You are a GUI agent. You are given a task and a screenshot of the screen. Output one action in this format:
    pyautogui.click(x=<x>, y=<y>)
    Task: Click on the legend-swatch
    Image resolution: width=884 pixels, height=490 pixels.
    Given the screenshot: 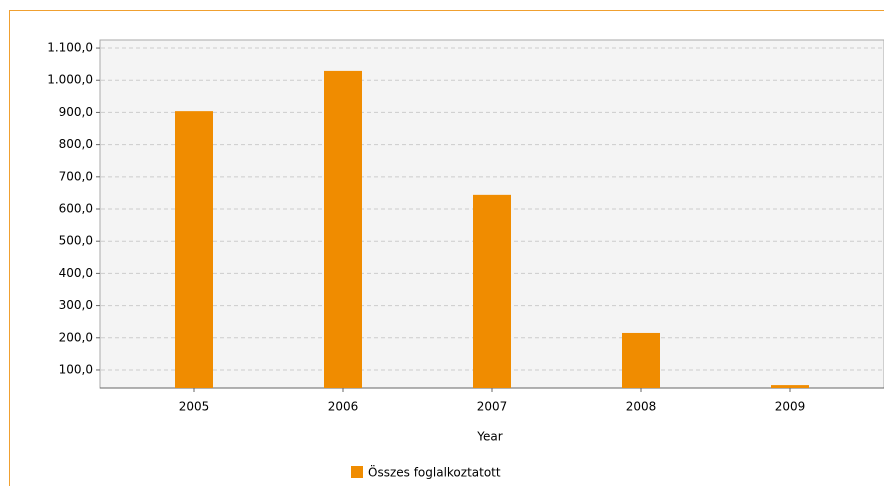 What is the action you would take?
    pyautogui.click(x=357, y=472)
    